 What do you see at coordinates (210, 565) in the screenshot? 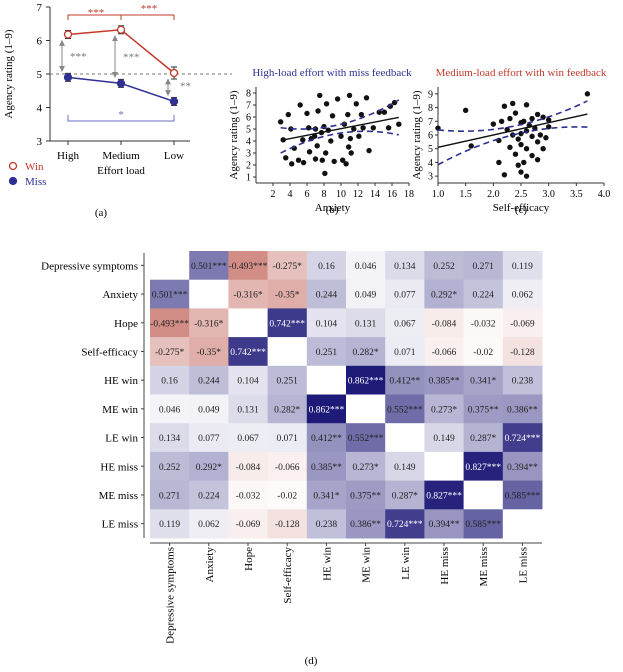
I see `column-label: Anxiety` at bounding box center [210, 565].